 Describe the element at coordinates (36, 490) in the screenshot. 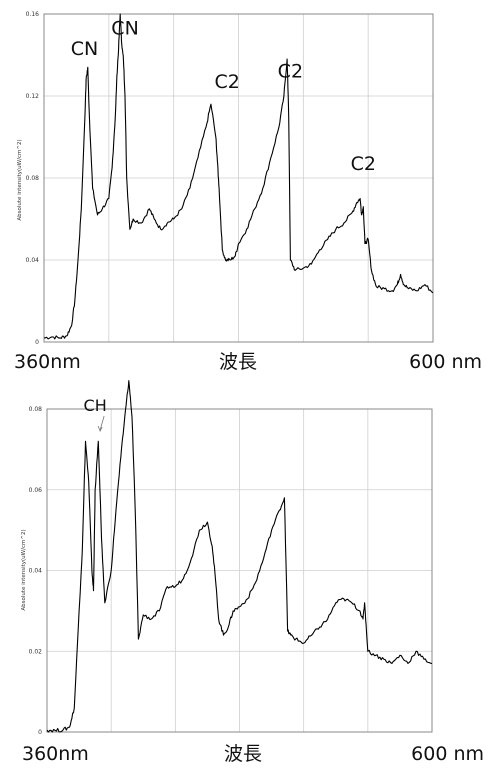

I see `y-tick-label: 0.06` at that location.